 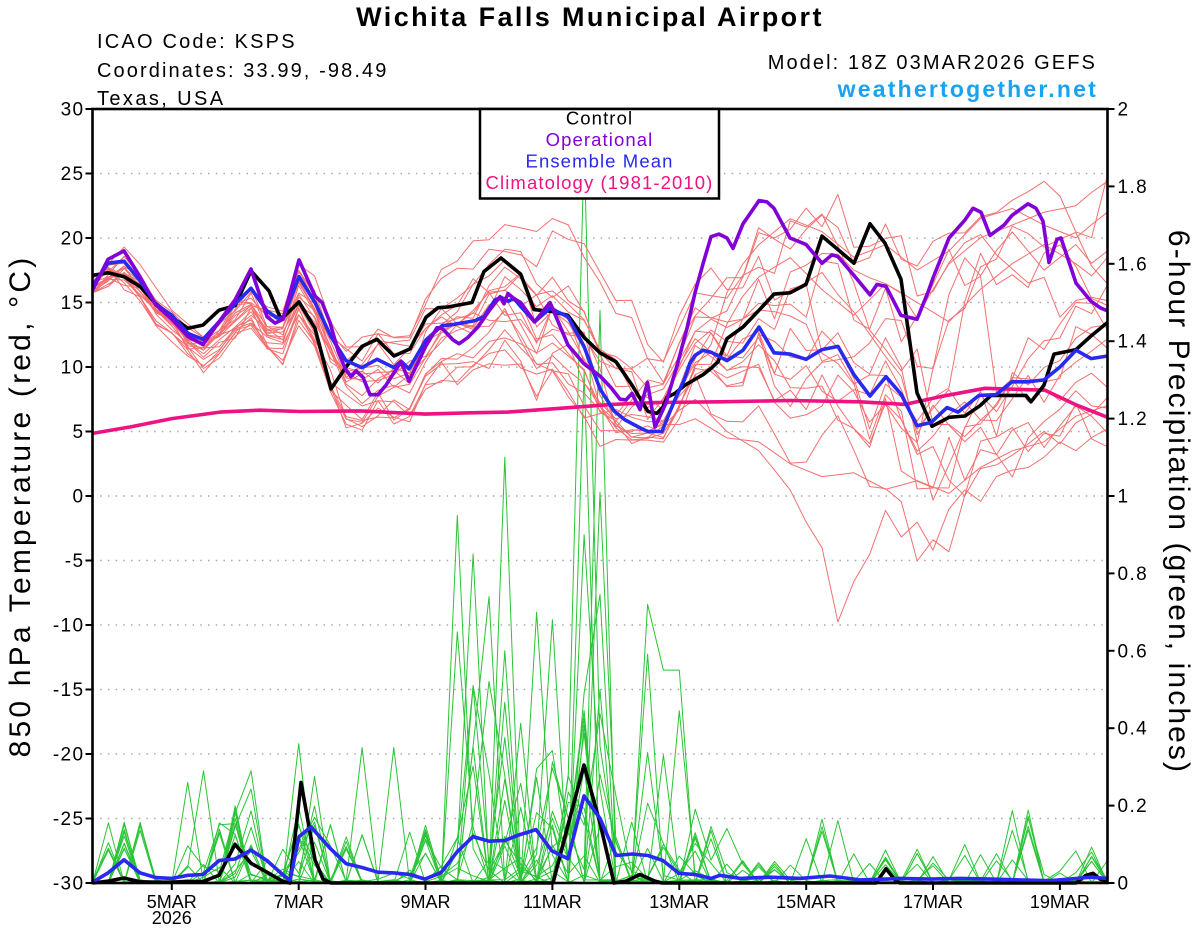 I want to click on svg-text: Model: 18Z 03MAR2026 GEFS, so click(x=932, y=63).